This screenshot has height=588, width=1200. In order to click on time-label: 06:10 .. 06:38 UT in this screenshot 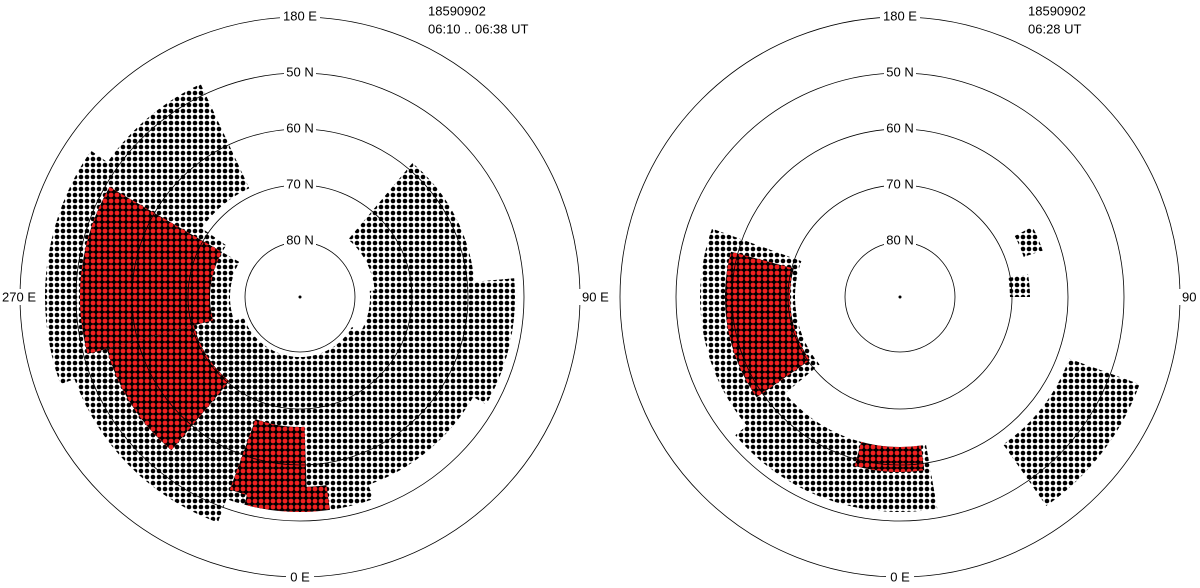, I will do `click(478, 28)`.